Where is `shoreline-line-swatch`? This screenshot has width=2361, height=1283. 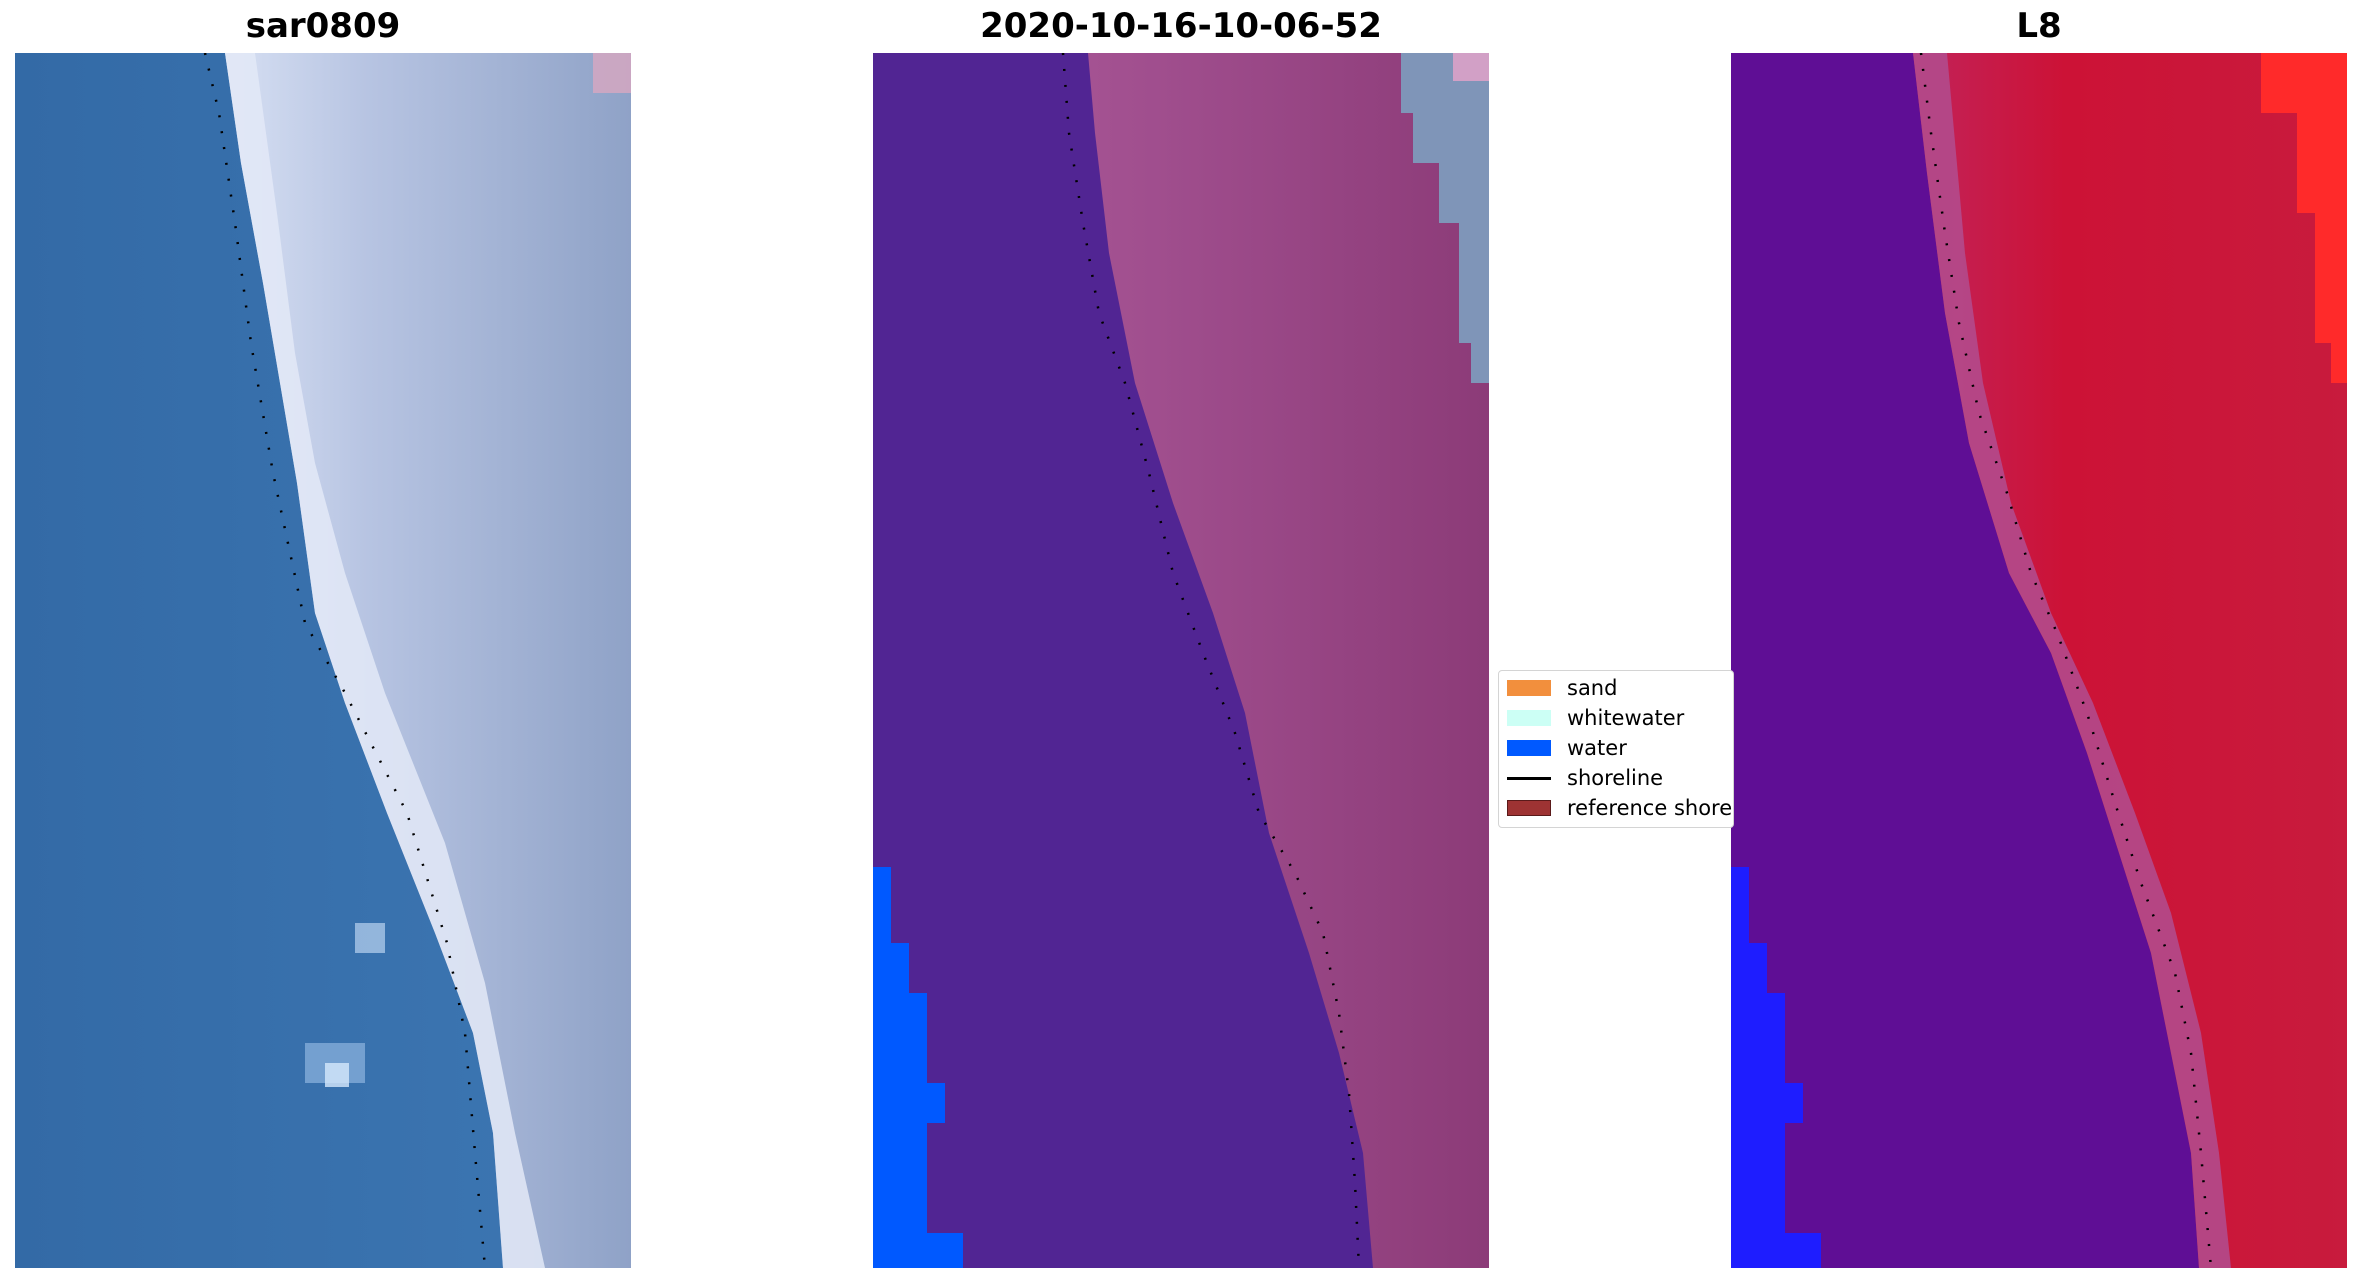
shoreline-line-swatch is located at coordinates (1529, 778).